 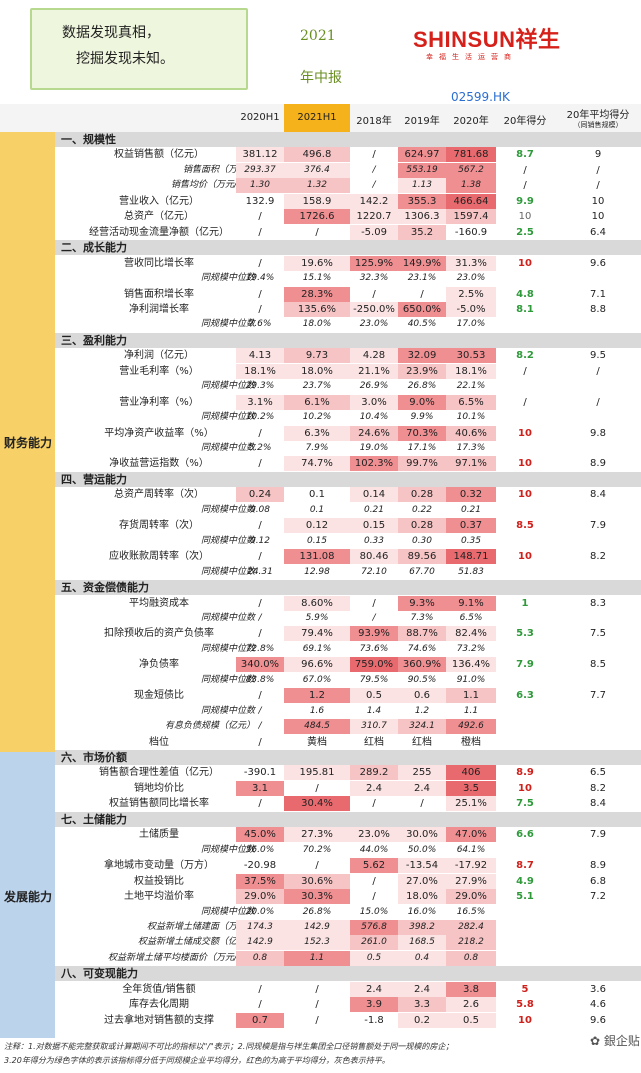 What do you see at coordinates (374, 121) in the screenshot?
I see `col-2018: 2018年` at bounding box center [374, 121].